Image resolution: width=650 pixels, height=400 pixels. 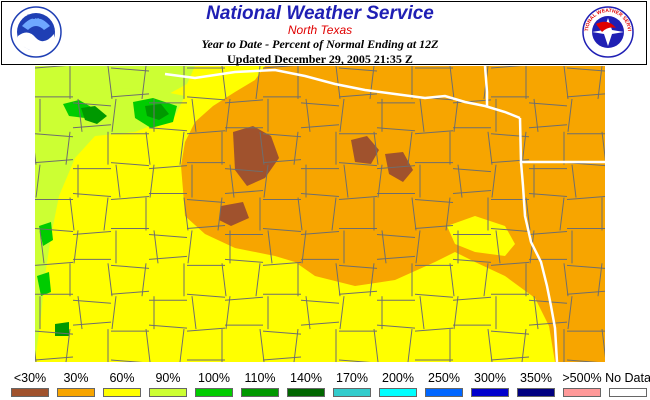 What do you see at coordinates (30, 378) in the screenshot?
I see `legend-label: <30%` at bounding box center [30, 378].